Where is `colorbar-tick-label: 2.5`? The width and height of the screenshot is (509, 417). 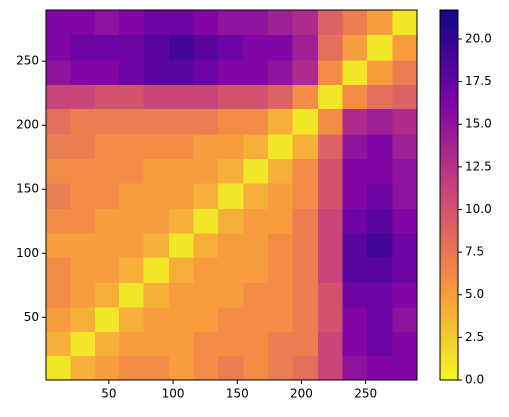
colorbar-tick-label: 2.5 is located at coordinates (474, 337).